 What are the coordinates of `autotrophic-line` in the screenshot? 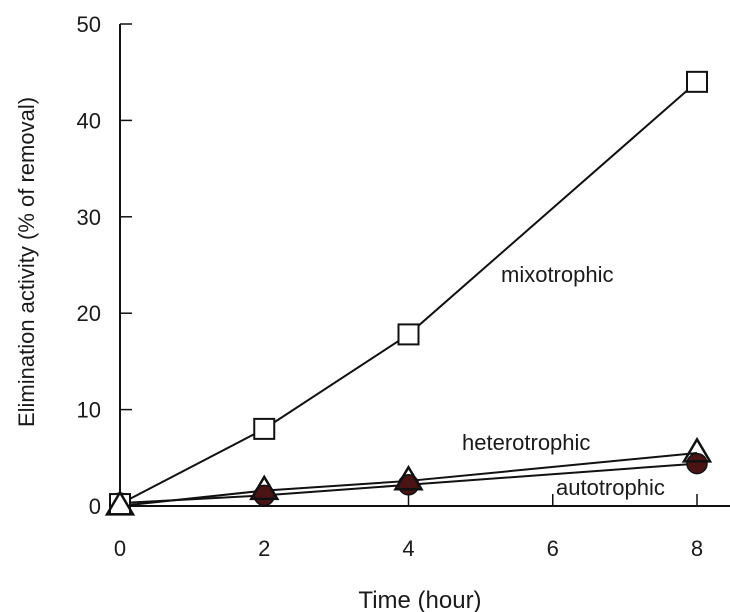 It's located at (408, 483).